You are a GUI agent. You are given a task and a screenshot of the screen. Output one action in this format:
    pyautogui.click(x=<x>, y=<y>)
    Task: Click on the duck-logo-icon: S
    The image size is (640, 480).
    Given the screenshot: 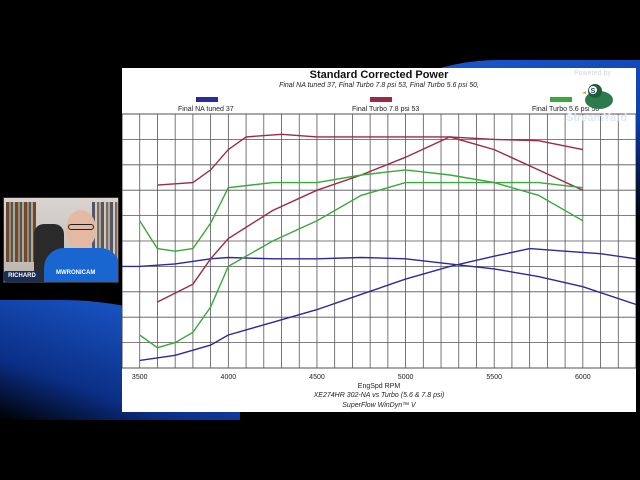 What is the action you would take?
    pyautogui.click(x=597, y=96)
    